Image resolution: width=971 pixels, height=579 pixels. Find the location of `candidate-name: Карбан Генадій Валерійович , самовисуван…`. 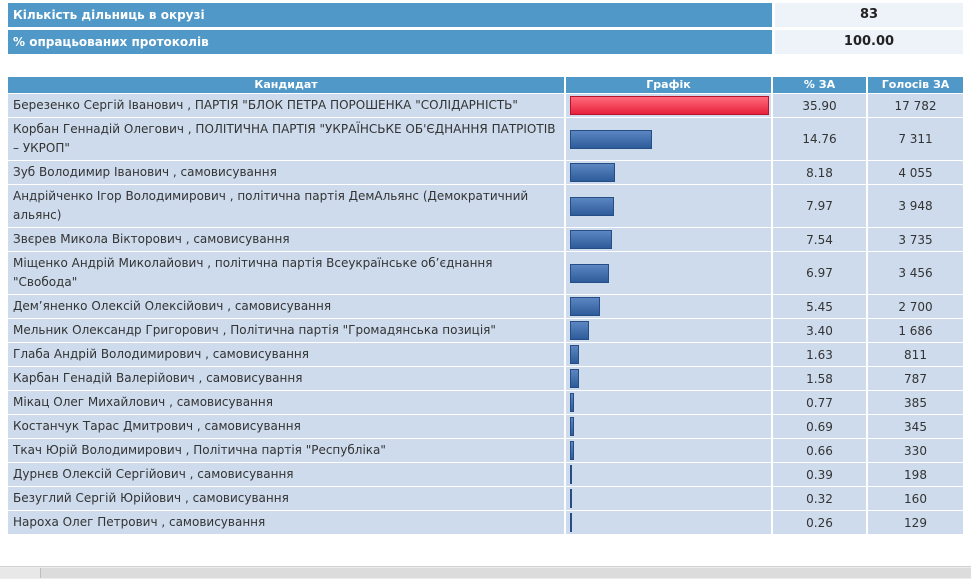

candidate-name: Карбан Генадій Валерійович , самовисуван… is located at coordinates (286, 378).